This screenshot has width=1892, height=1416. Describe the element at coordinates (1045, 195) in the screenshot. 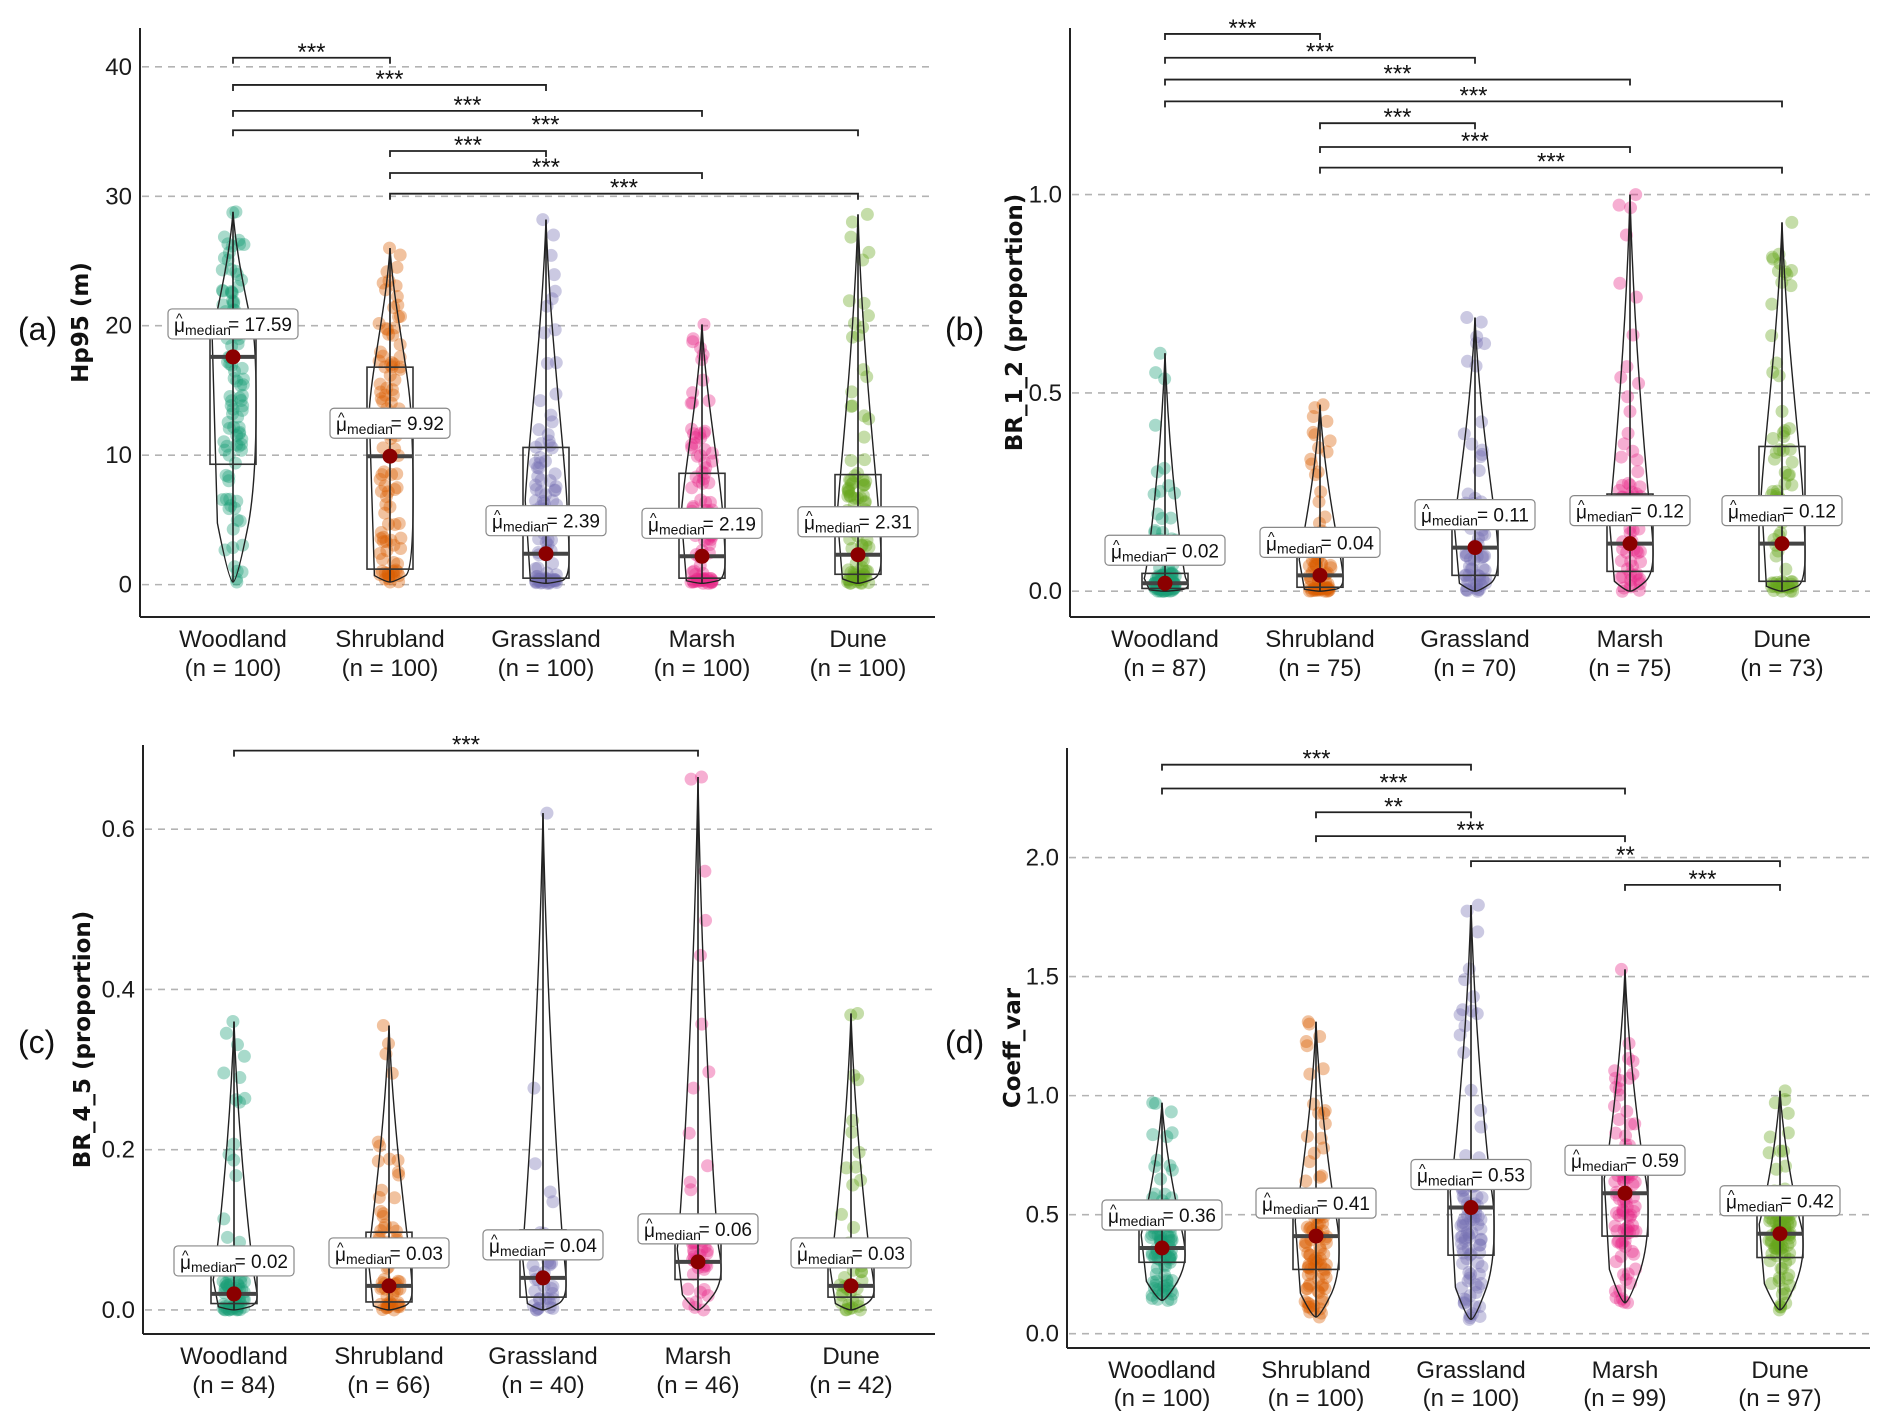

I see `y-tick-label: 1.0` at that location.